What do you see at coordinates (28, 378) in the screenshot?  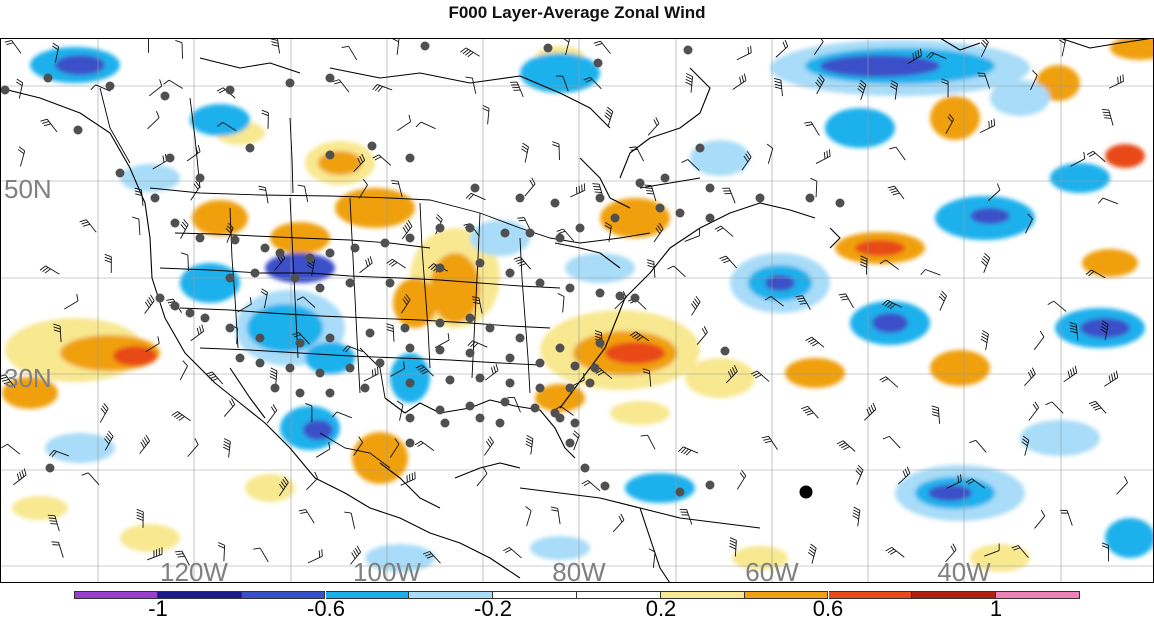 I see `lat-label-30n: 30N` at bounding box center [28, 378].